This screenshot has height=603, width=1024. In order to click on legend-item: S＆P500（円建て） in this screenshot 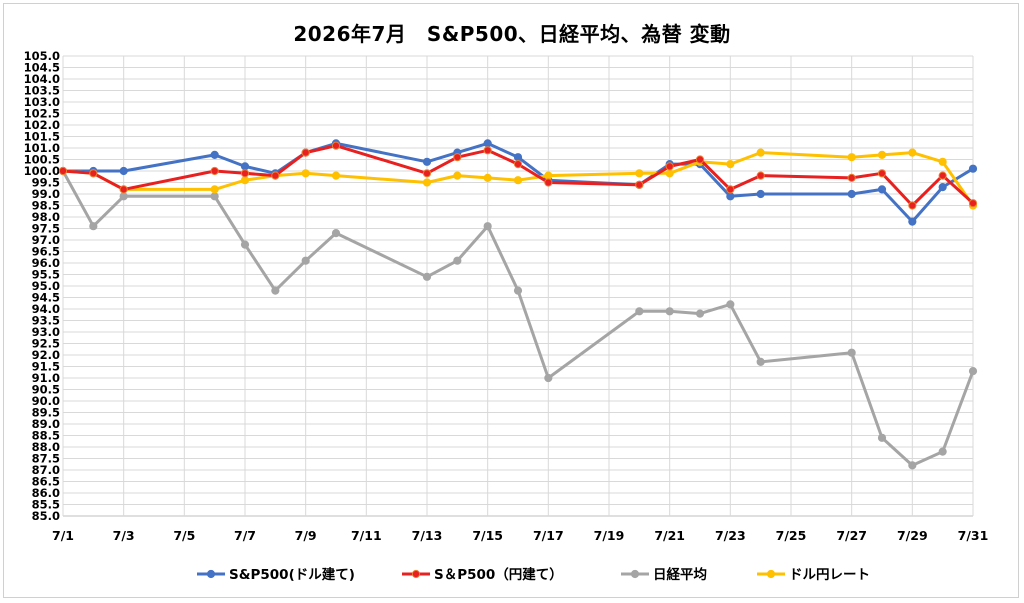, I will do `click(482, 574)`.